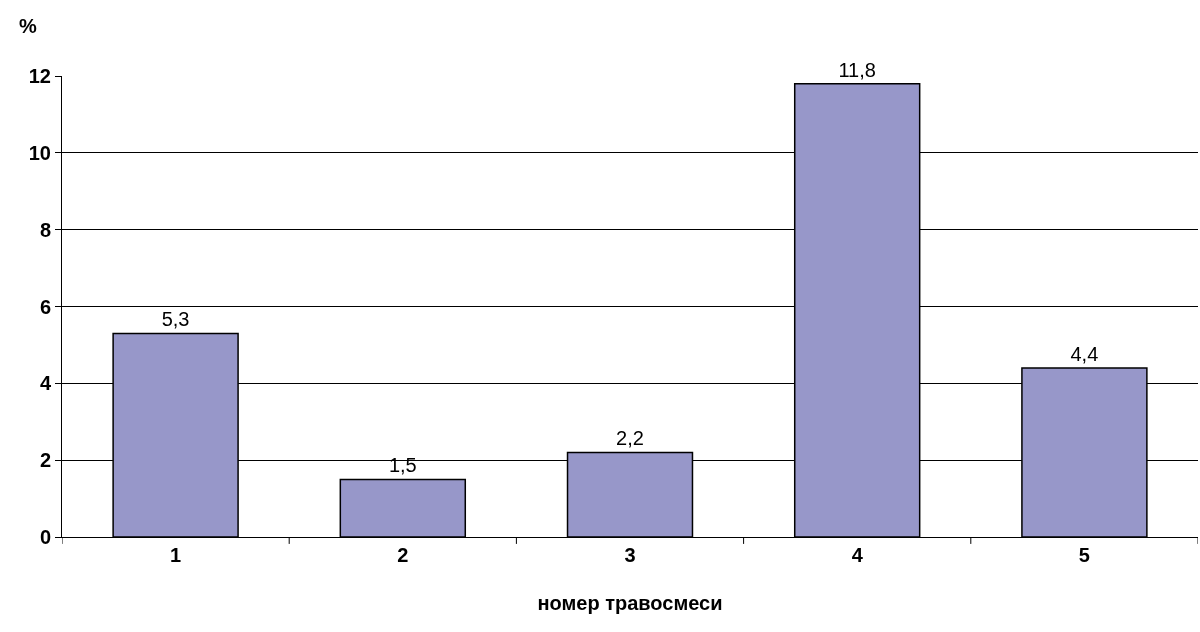 This screenshot has width=1200, height=632. Describe the element at coordinates (1084, 555) in the screenshot. I see `x-tick-label: 5` at that location.